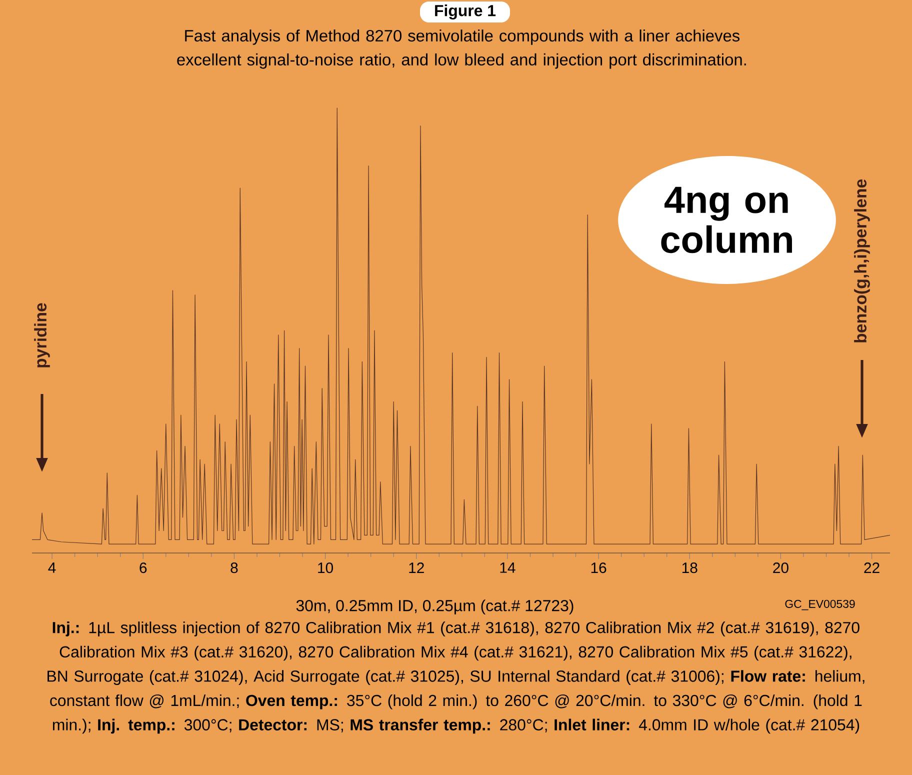  Describe the element at coordinates (598, 568) in the screenshot. I see `x-tick-label: 16` at that location.